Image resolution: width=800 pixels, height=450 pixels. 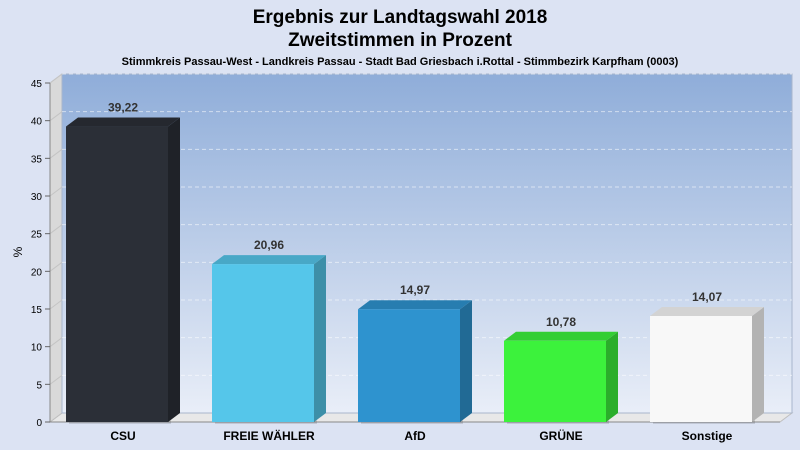 I want to click on y-tick-label: 35, so click(x=37, y=159).